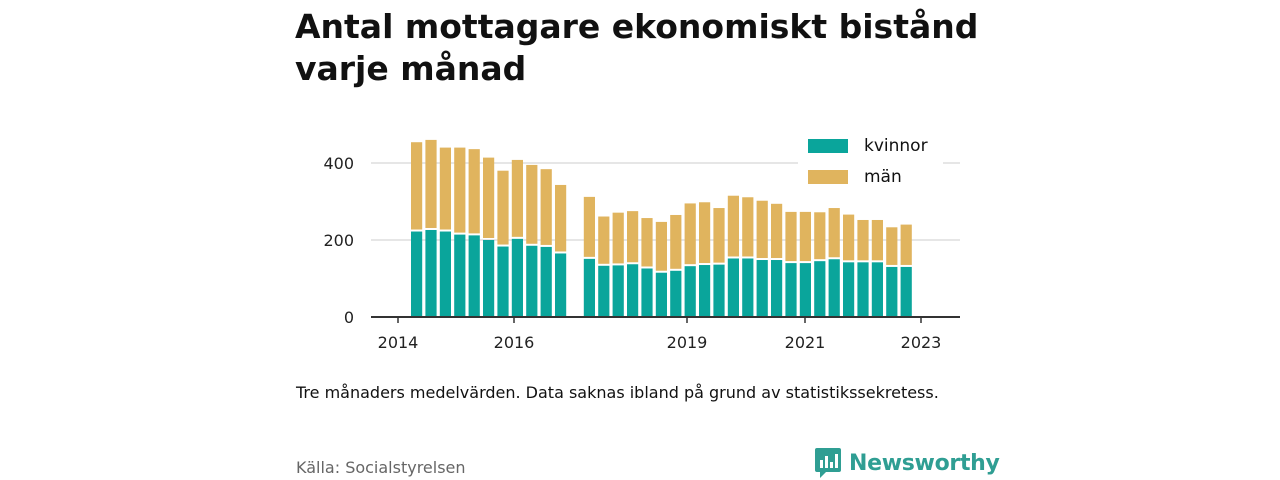  Describe the element at coordinates (870, 163) in the screenshot. I see `legend: kvinnor män` at that location.